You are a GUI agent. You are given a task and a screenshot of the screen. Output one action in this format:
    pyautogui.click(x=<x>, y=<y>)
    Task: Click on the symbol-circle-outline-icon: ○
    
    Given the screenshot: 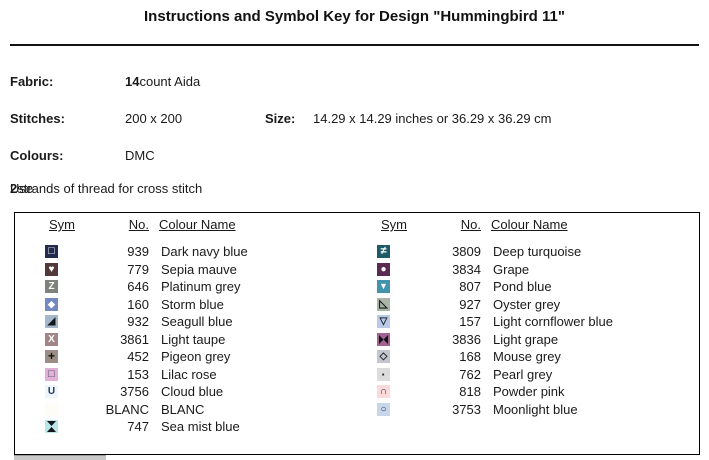 What is the action you would take?
    pyautogui.click(x=383, y=409)
    